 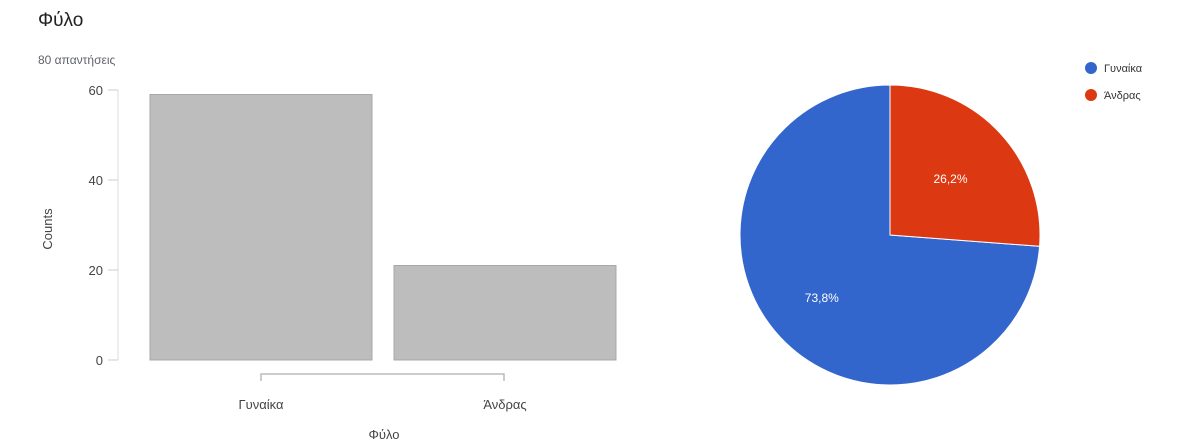 I want to click on legend-label-gynaika: Γυναίκα, so click(x=1123, y=69).